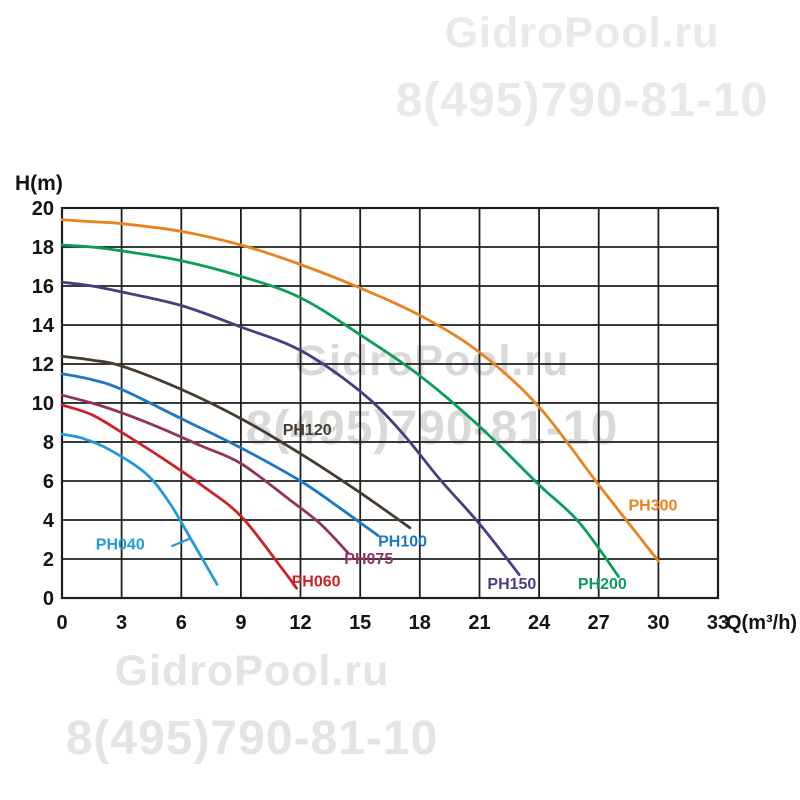 This screenshot has height=800, width=800. Describe the element at coordinates (316, 581) in the screenshot. I see `curve-label-PH060: PH060` at that location.